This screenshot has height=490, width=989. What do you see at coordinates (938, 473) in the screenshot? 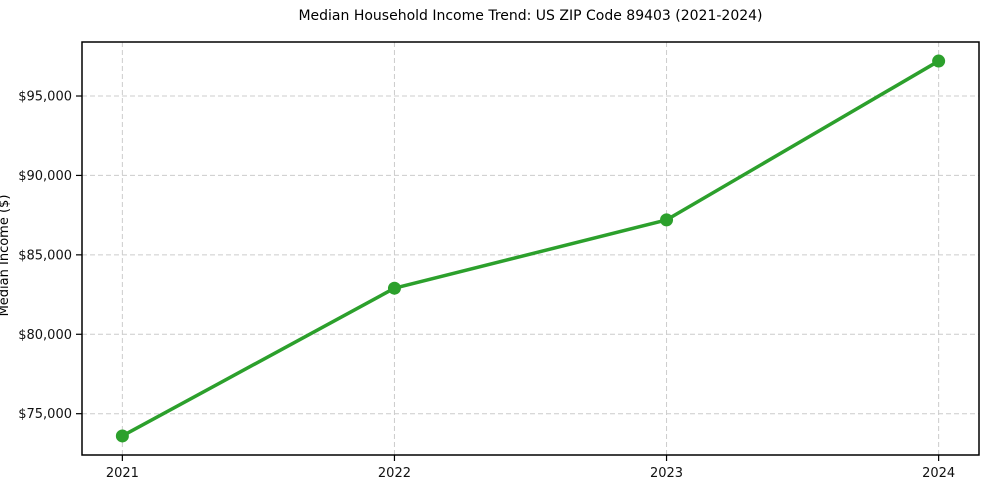
I see `x-tick-label: 2024` at bounding box center [938, 473].